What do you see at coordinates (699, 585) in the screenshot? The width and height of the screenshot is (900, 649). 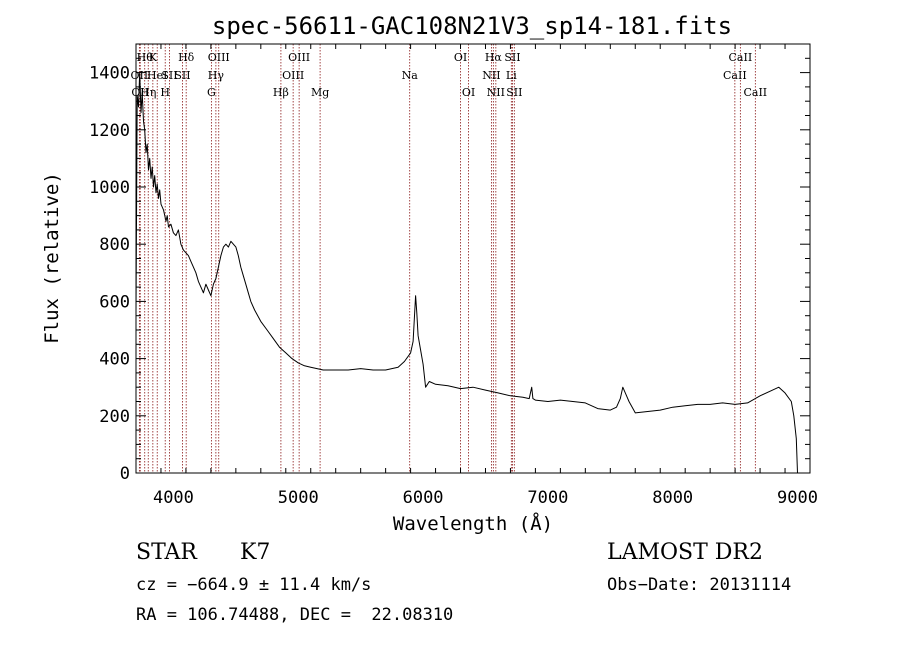 I see `observation-date: Obs−Date: 20131114` at bounding box center [699, 585].